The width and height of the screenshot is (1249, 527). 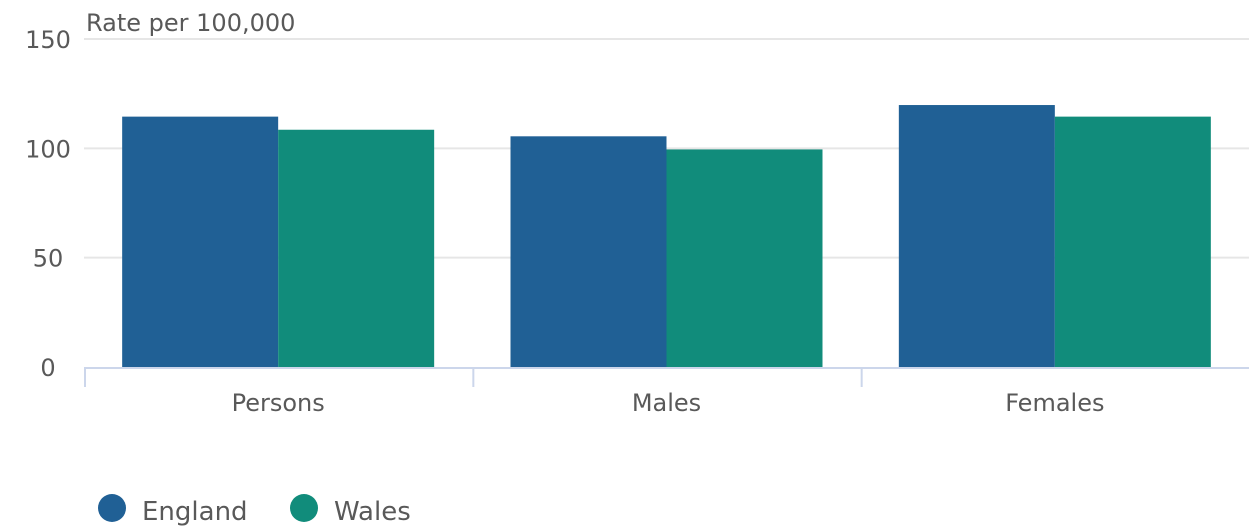 What do you see at coordinates (278, 403) in the screenshot?
I see `x-tick-label: Persons` at bounding box center [278, 403].